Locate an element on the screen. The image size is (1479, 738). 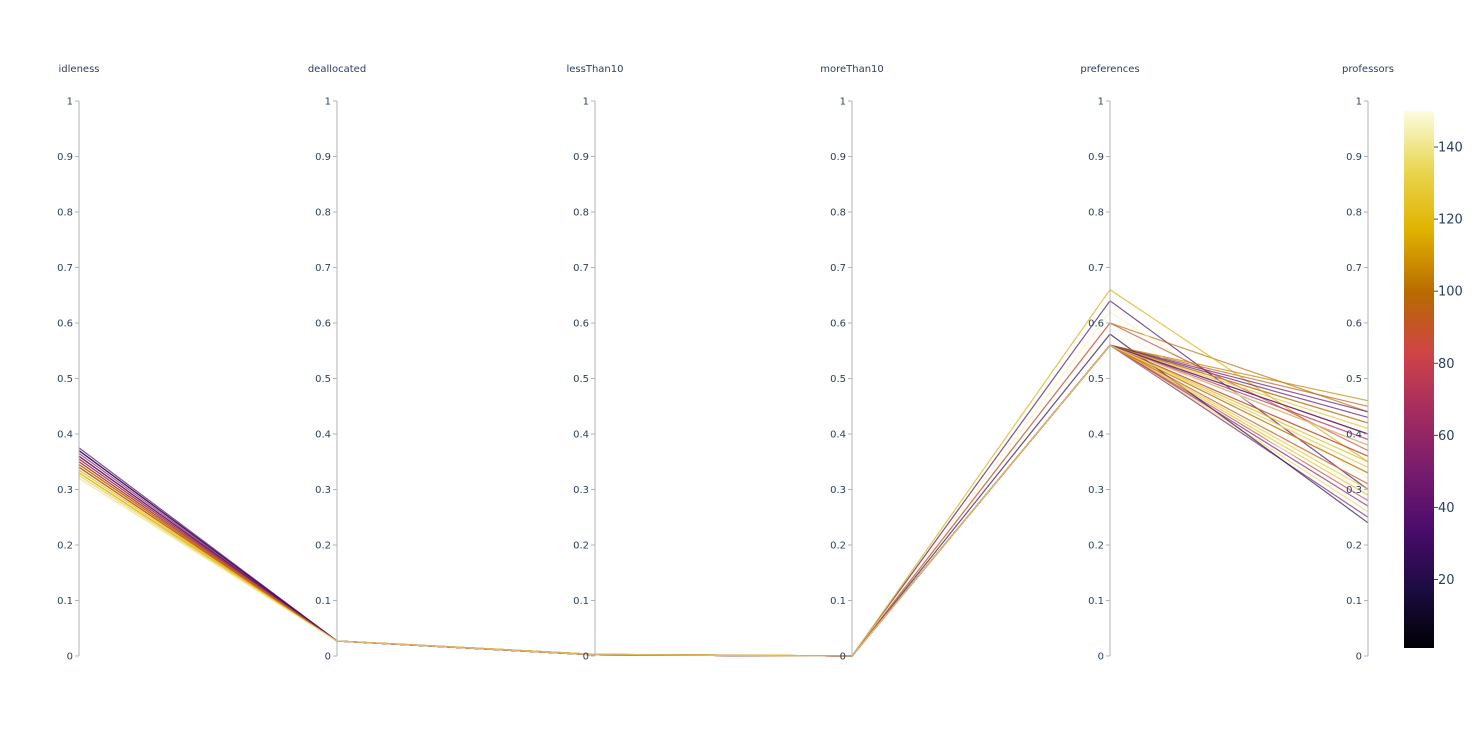
axis-deallocated: 0 0.1 0.2 0.3 0.4 0.5 0.6 0.7 0.8 0.9 1 deallocated is located at coordinates (337, 363).